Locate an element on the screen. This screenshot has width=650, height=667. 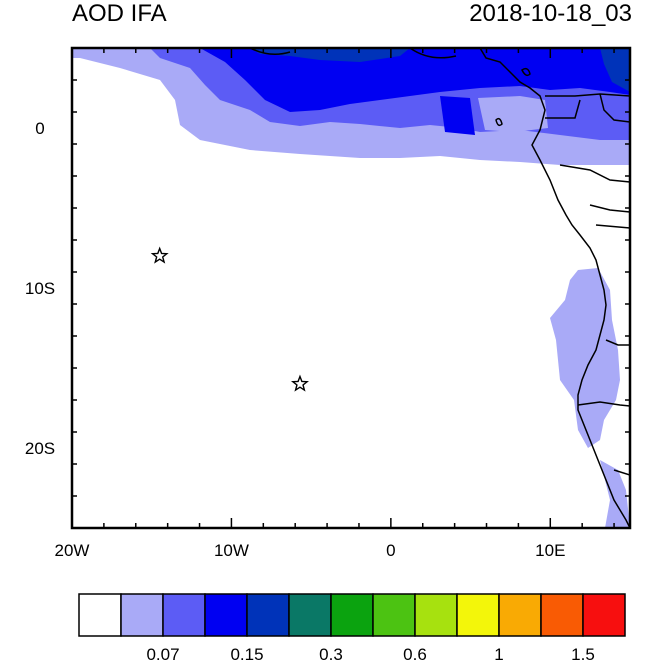
y-tick-label: 0 is located at coordinates (39, 128).